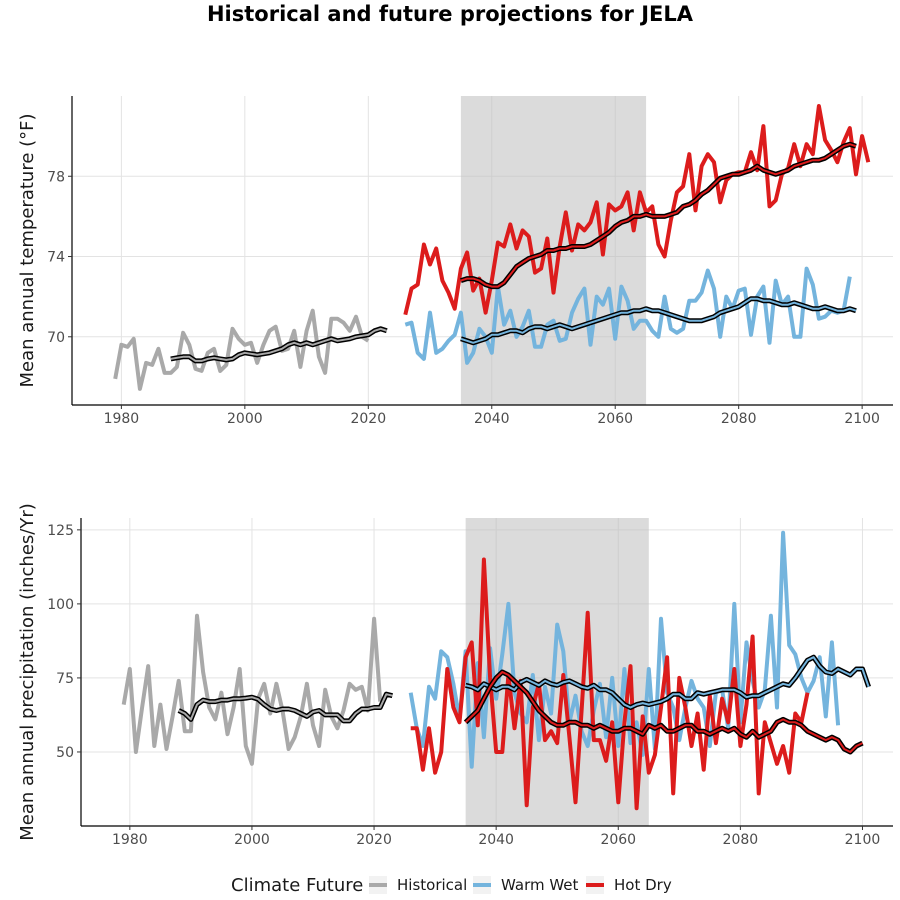 The image size is (900, 900). I want to click on legend-item-historical: Historical, so click(418, 885).